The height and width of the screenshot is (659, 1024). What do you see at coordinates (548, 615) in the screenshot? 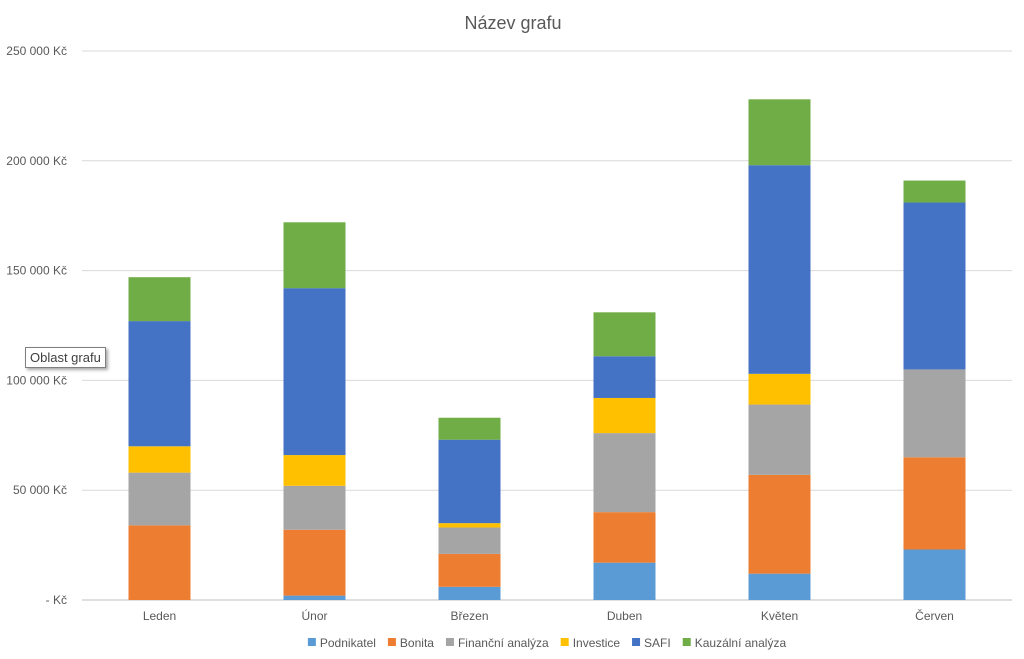
I see `x-axis-categories: Leden Únor Březen Duben Květen Červen` at bounding box center [548, 615].